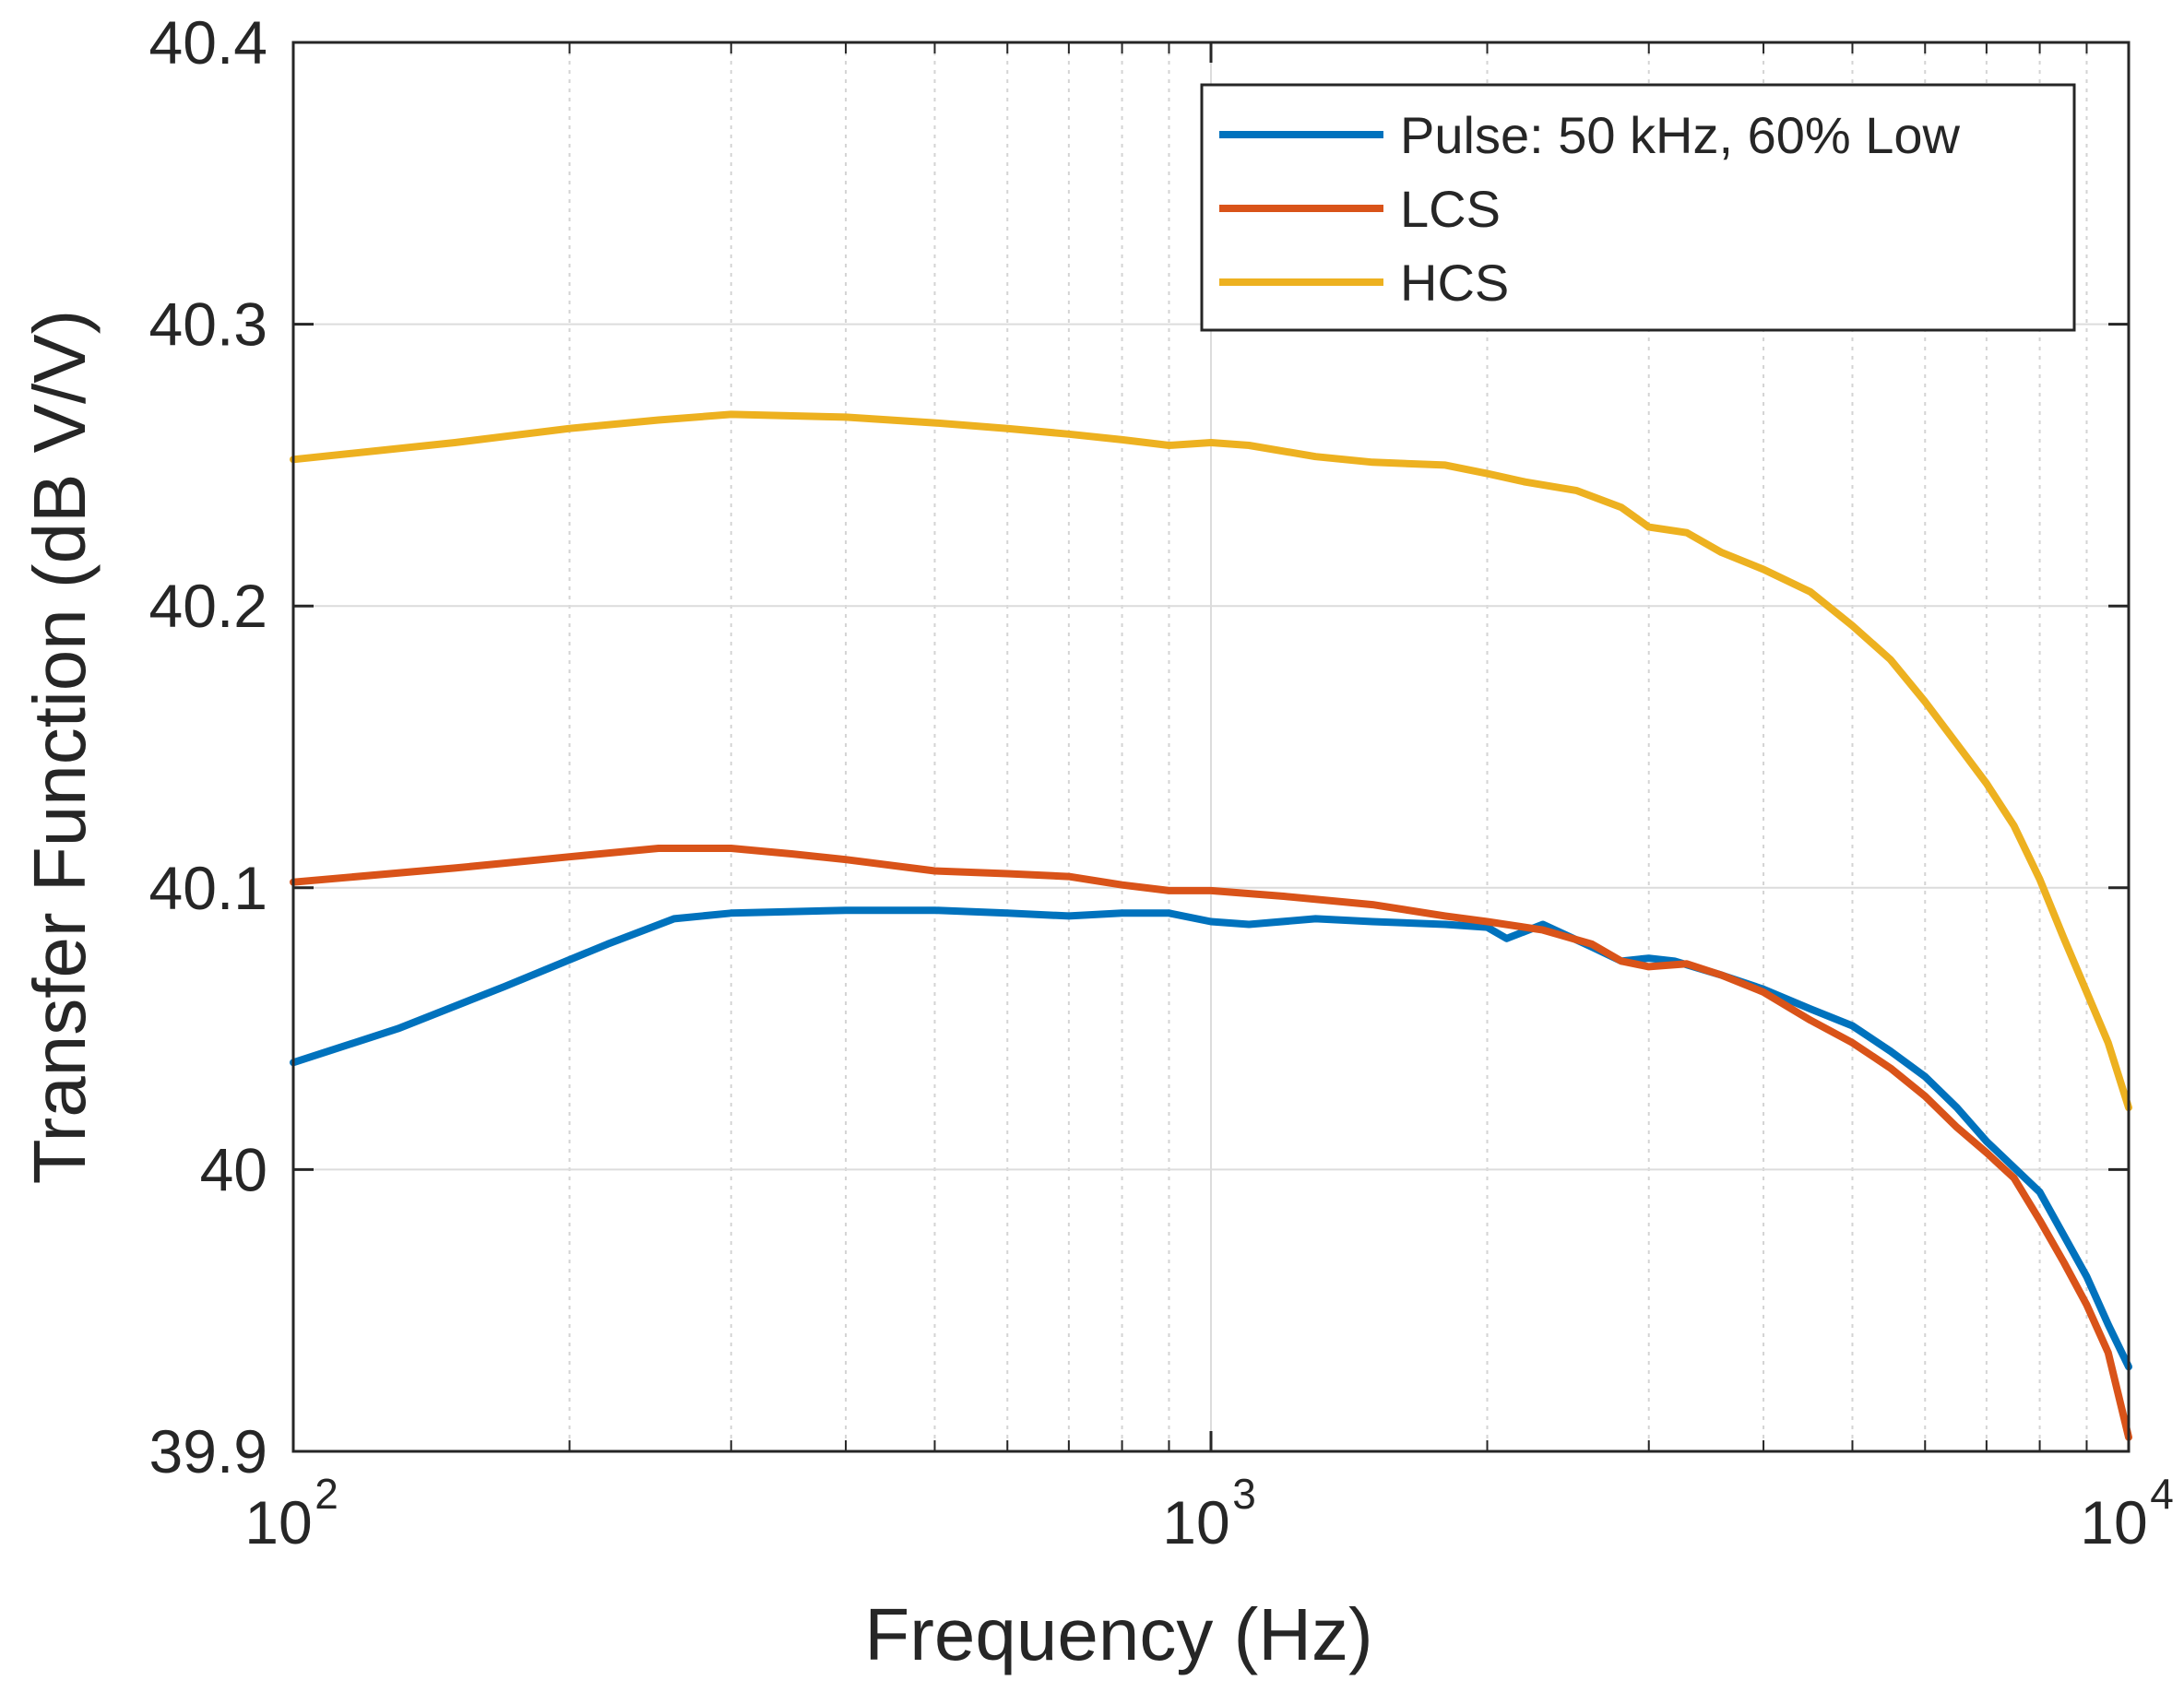 The height and width of the screenshot is (1704, 2184). I want to click on y-tick-label: 40.4, so click(208, 43).